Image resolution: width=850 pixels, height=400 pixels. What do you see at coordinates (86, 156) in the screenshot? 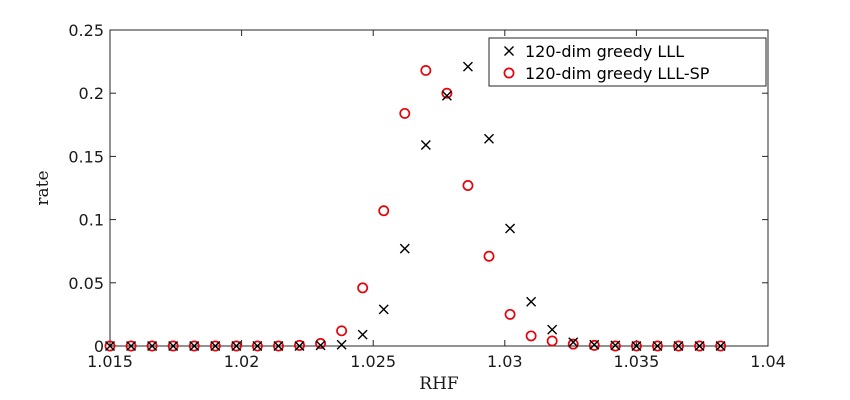
I see `y-tick-label: 0.15` at bounding box center [86, 156].